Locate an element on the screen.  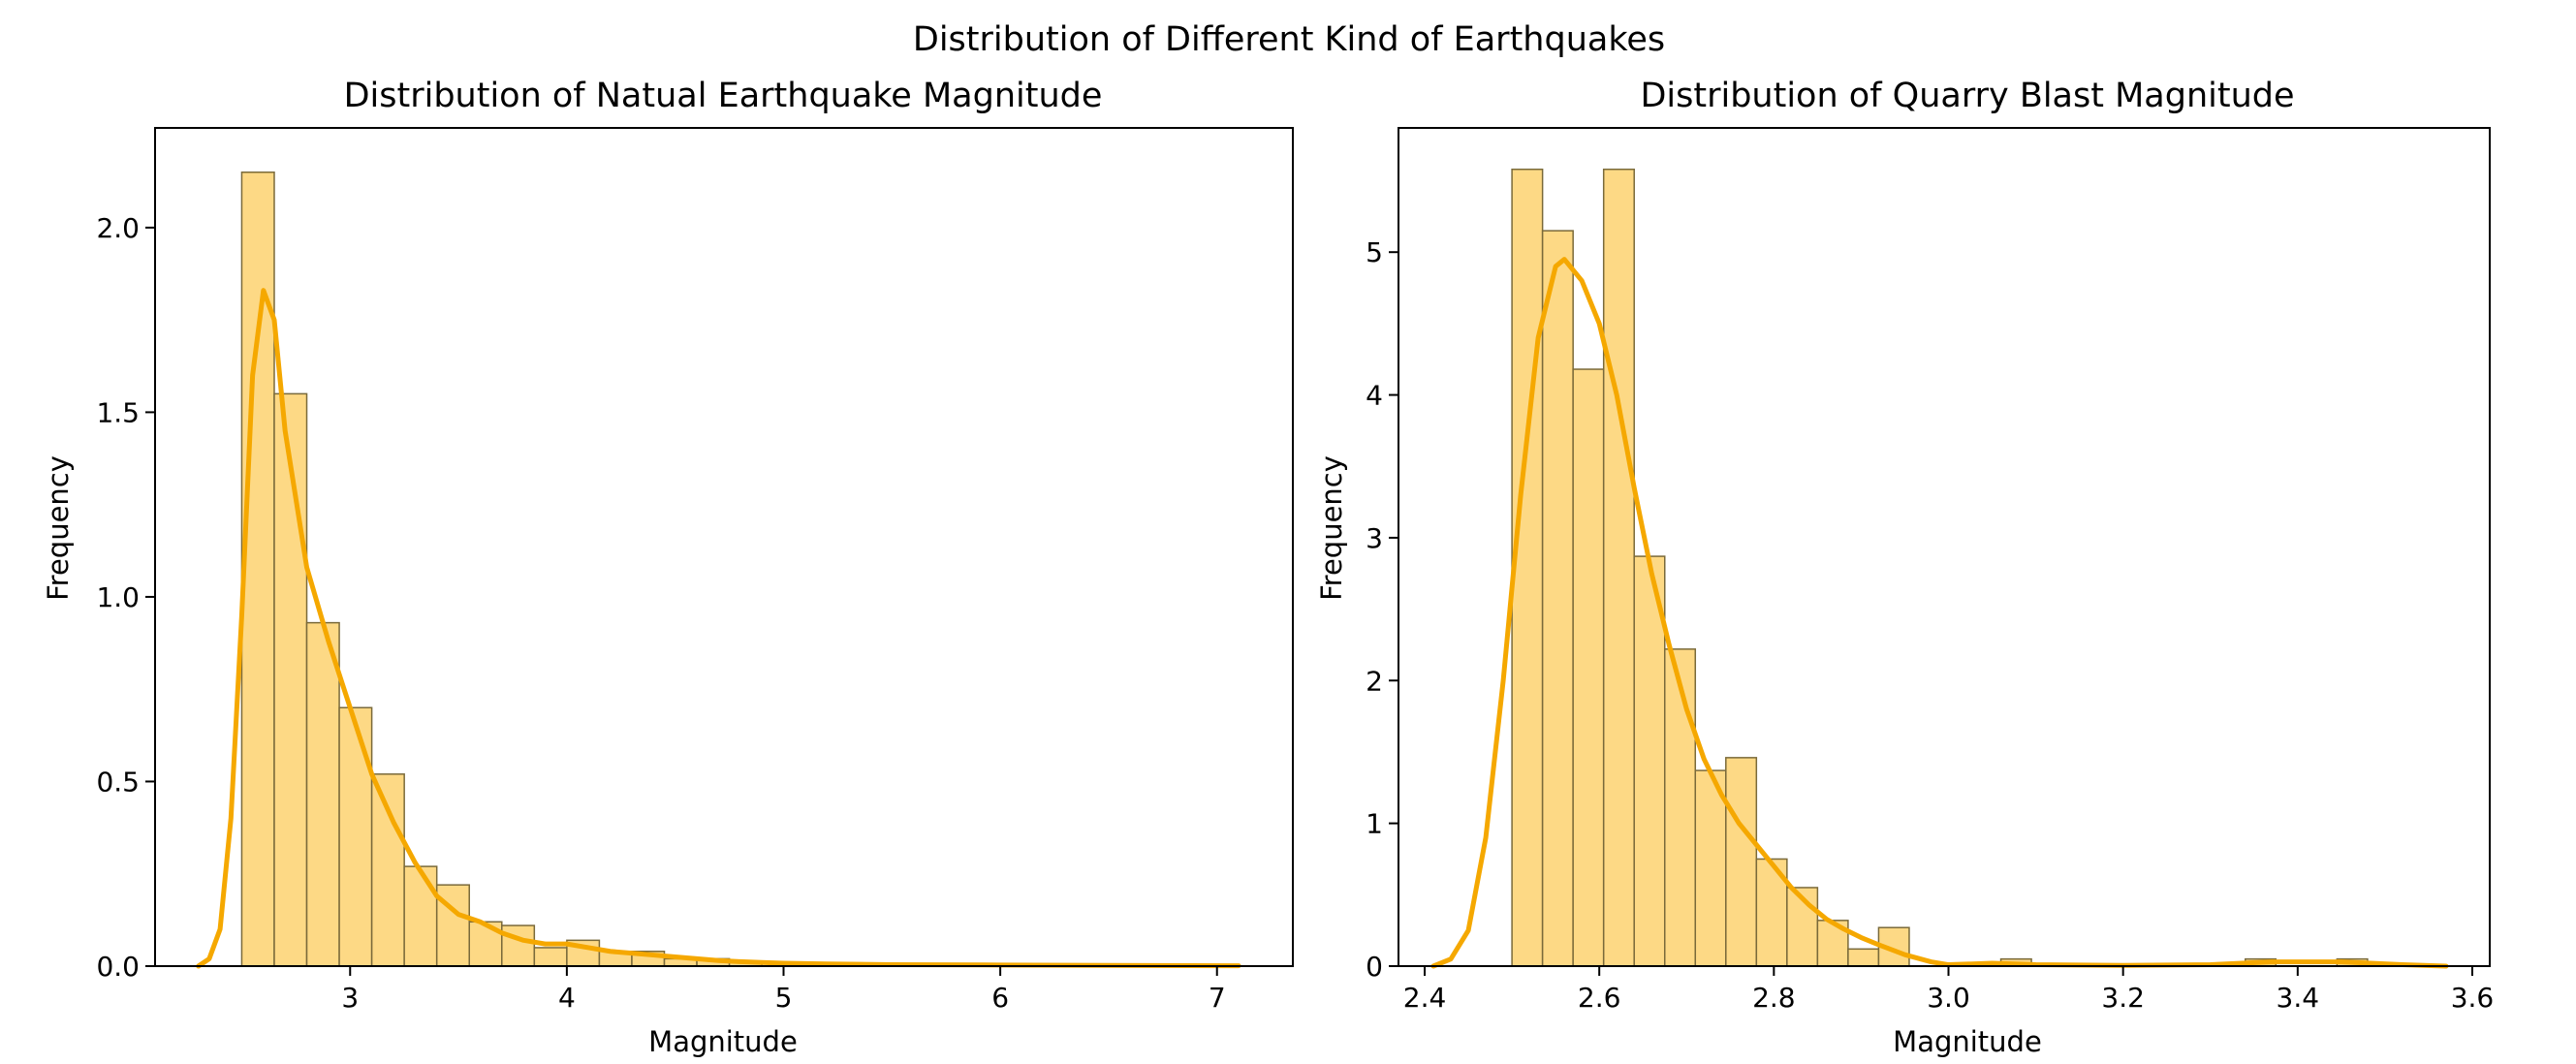
quarry-x-tick-label-0: 2.4 is located at coordinates (1425, 998).